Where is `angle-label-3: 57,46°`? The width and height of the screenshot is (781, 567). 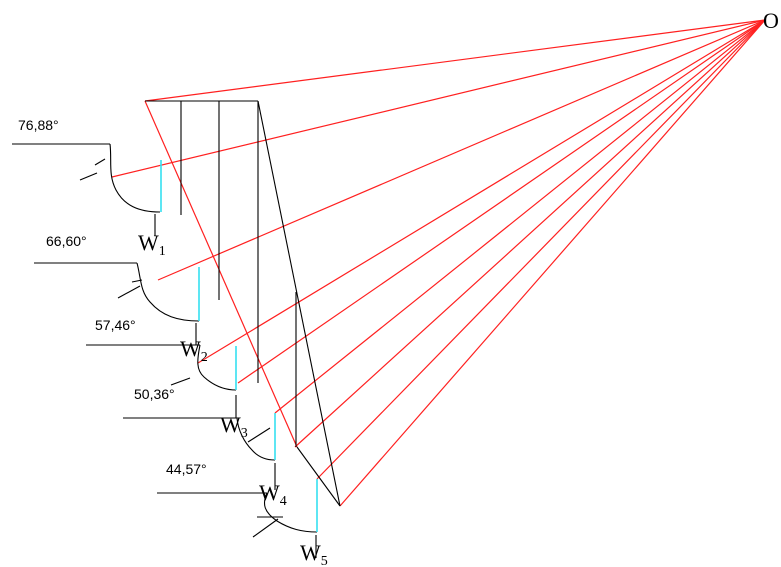
angle-label-3: 57,46° is located at coordinates (115, 325).